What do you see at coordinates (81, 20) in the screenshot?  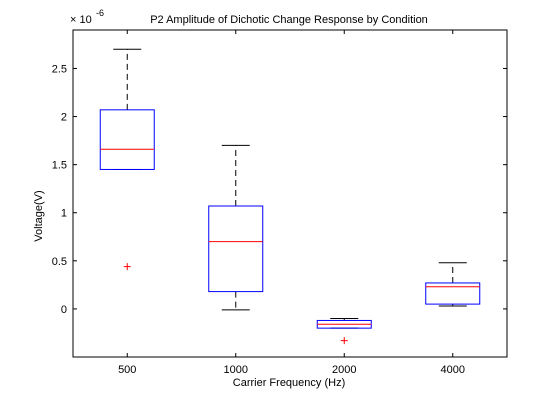 I see `y-multiplier: × 10` at bounding box center [81, 20].